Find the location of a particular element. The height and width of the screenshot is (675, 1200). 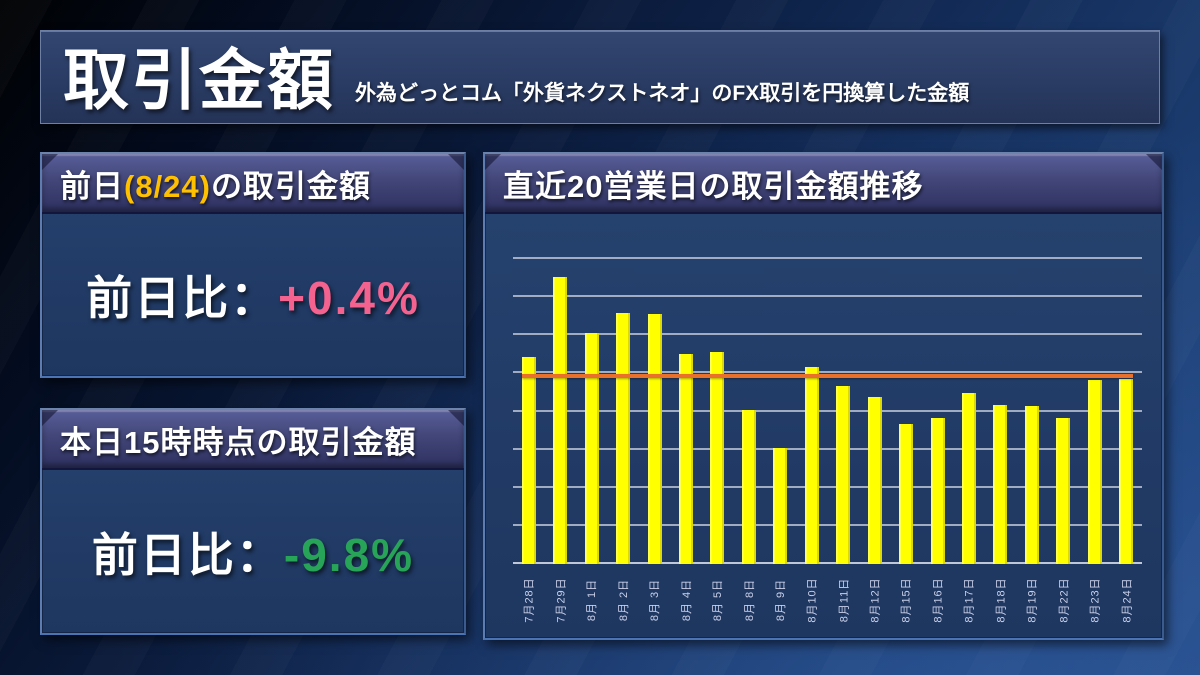

x-axis-label: 8月 1日 is located at coordinates (592, 600).